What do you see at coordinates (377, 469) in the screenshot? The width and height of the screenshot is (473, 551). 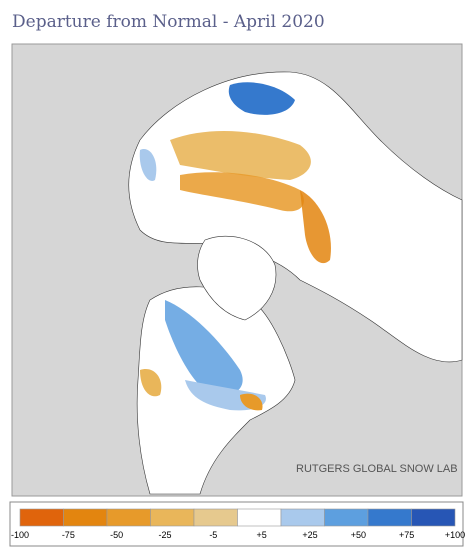 I see `credit: RUTGERS GLOBAL SNOW LAB` at bounding box center [377, 469].